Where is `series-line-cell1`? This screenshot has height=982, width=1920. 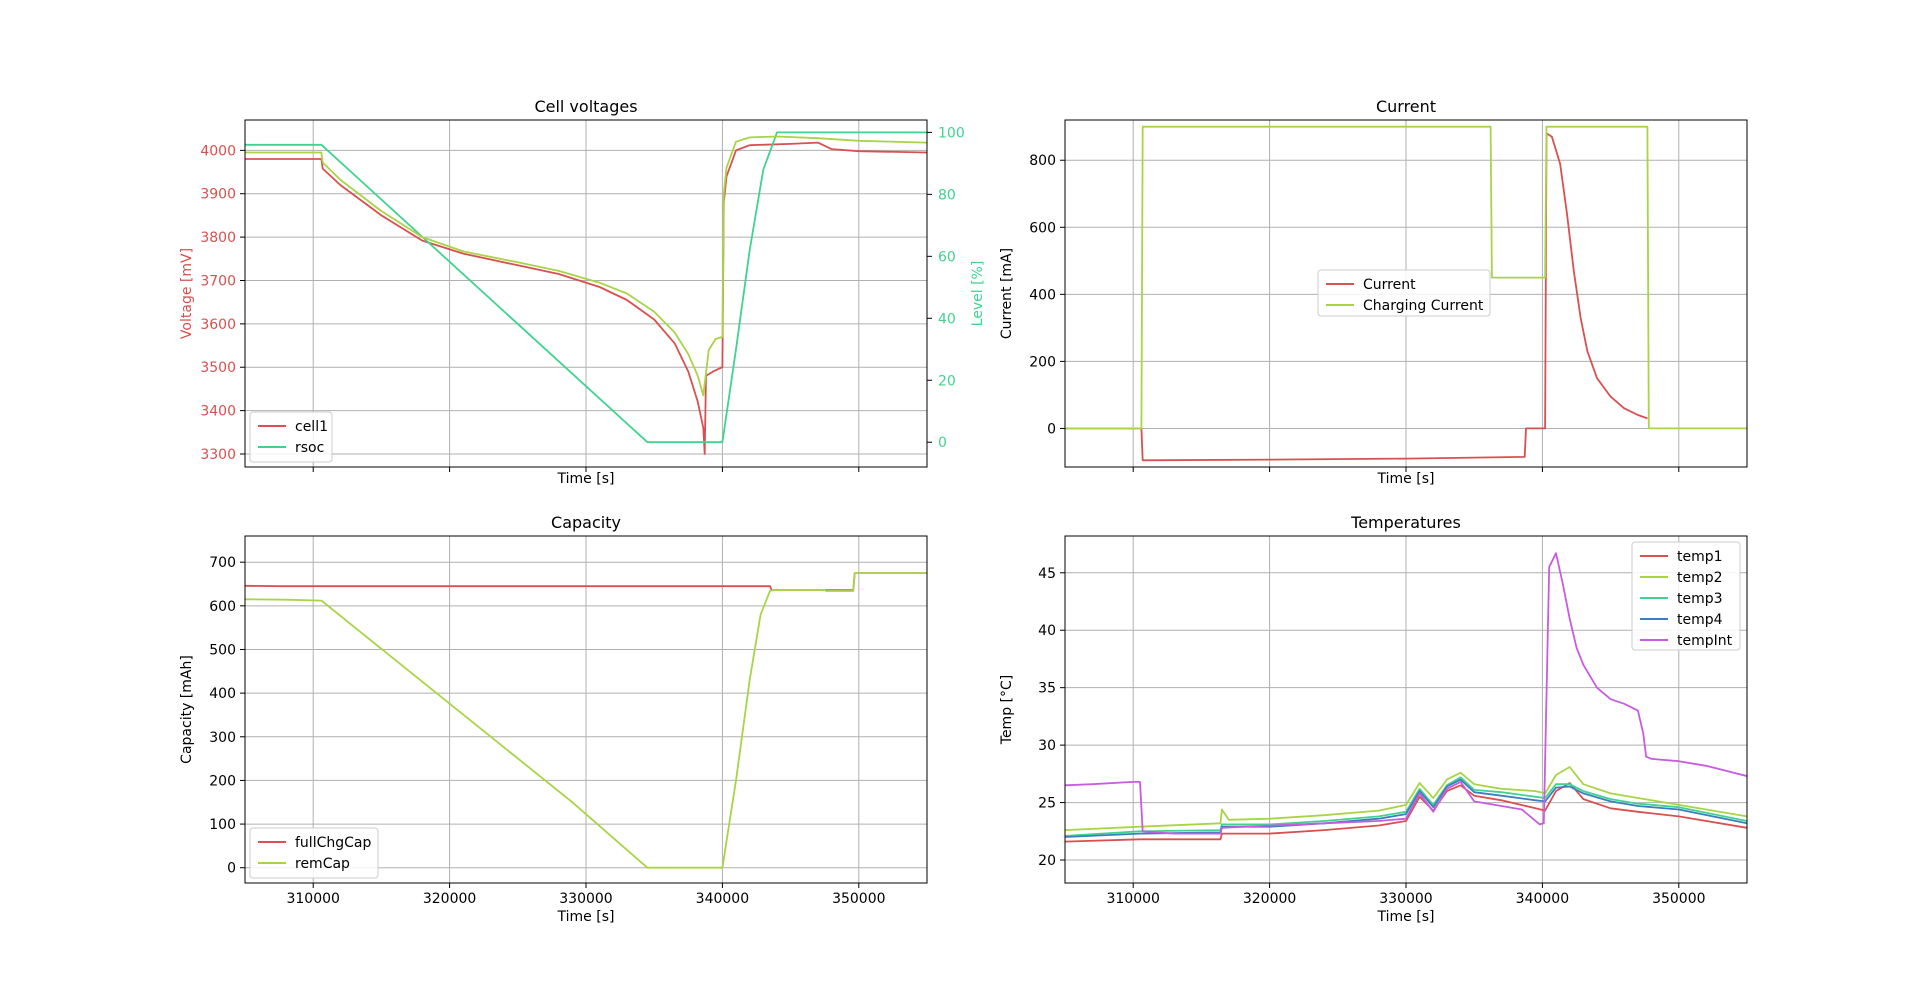 series-line-cell1 is located at coordinates (586, 298).